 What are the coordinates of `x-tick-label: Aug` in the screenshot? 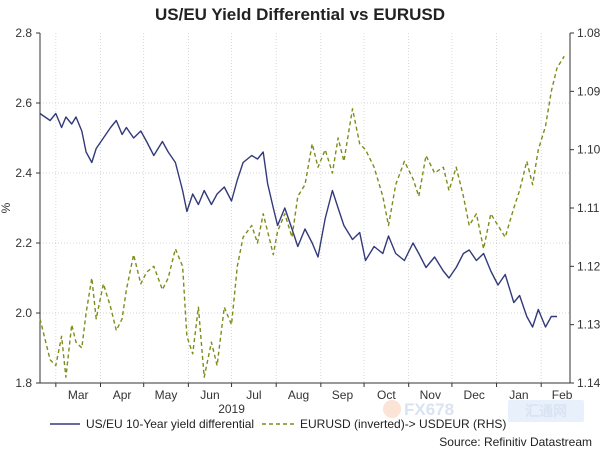 It's located at (298, 395).